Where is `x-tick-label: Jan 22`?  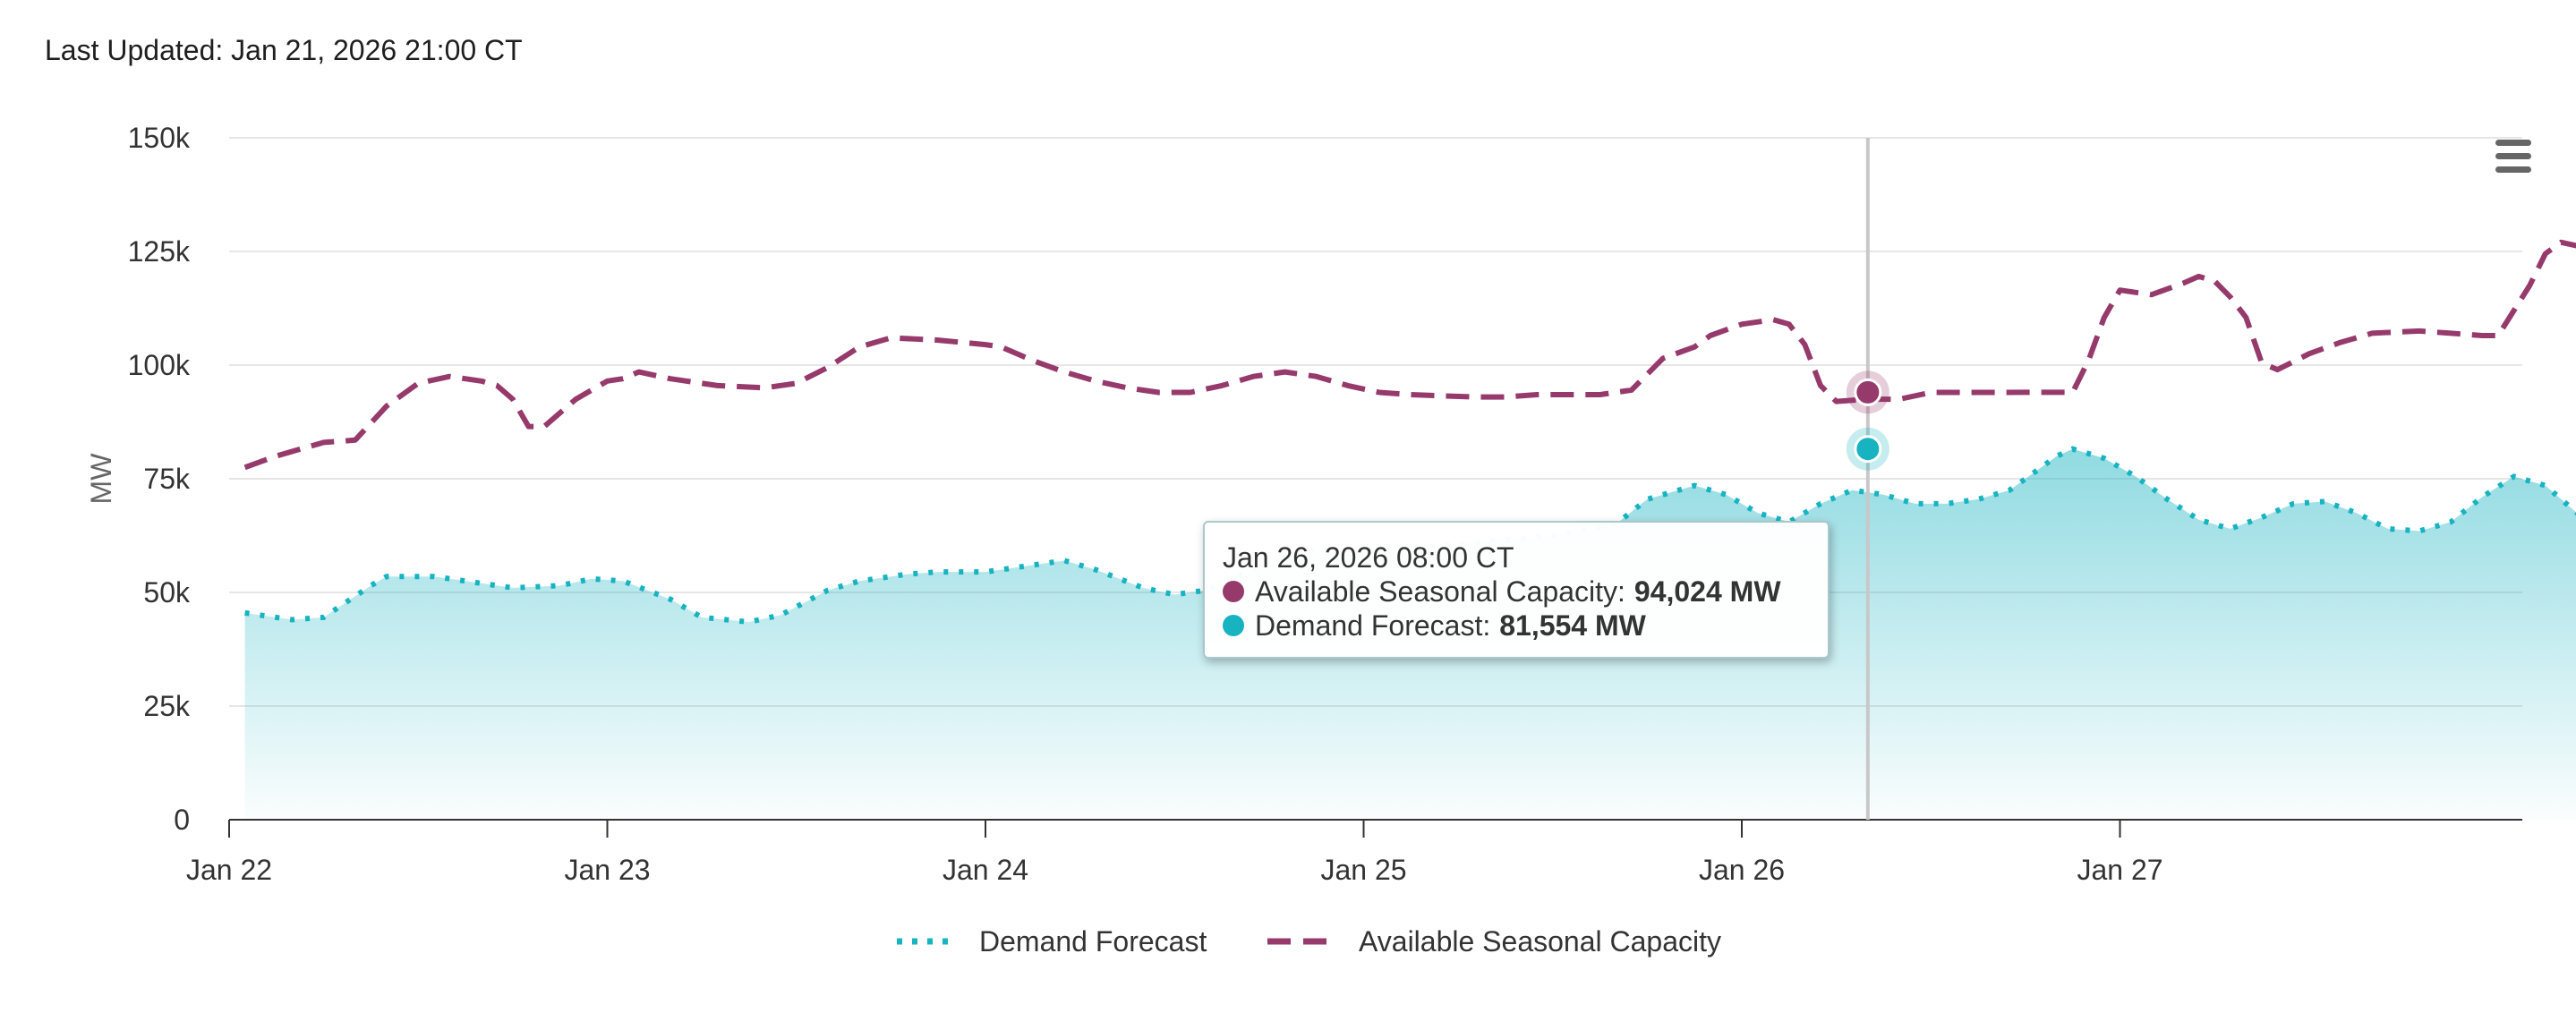
x-tick-label: Jan 22 is located at coordinates (229, 870).